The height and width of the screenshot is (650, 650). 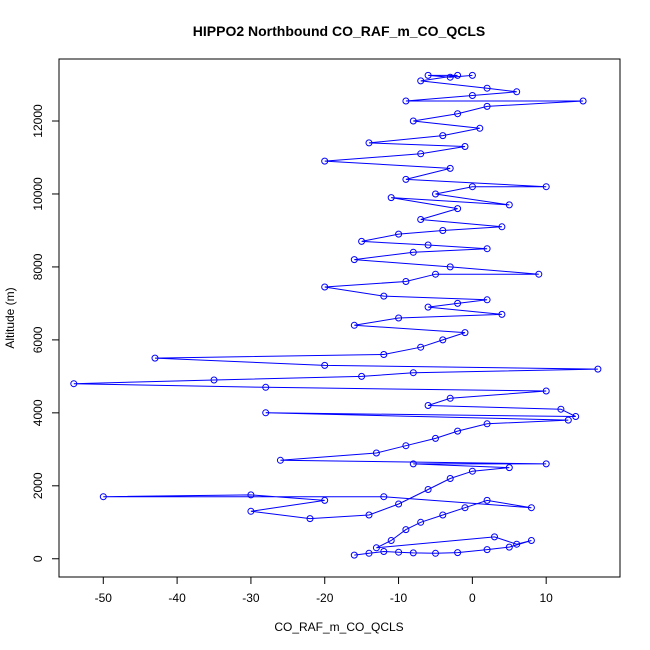 What do you see at coordinates (177, 598) in the screenshot?
I see `x-tick-label: -40` at bounding box center [177, 598].